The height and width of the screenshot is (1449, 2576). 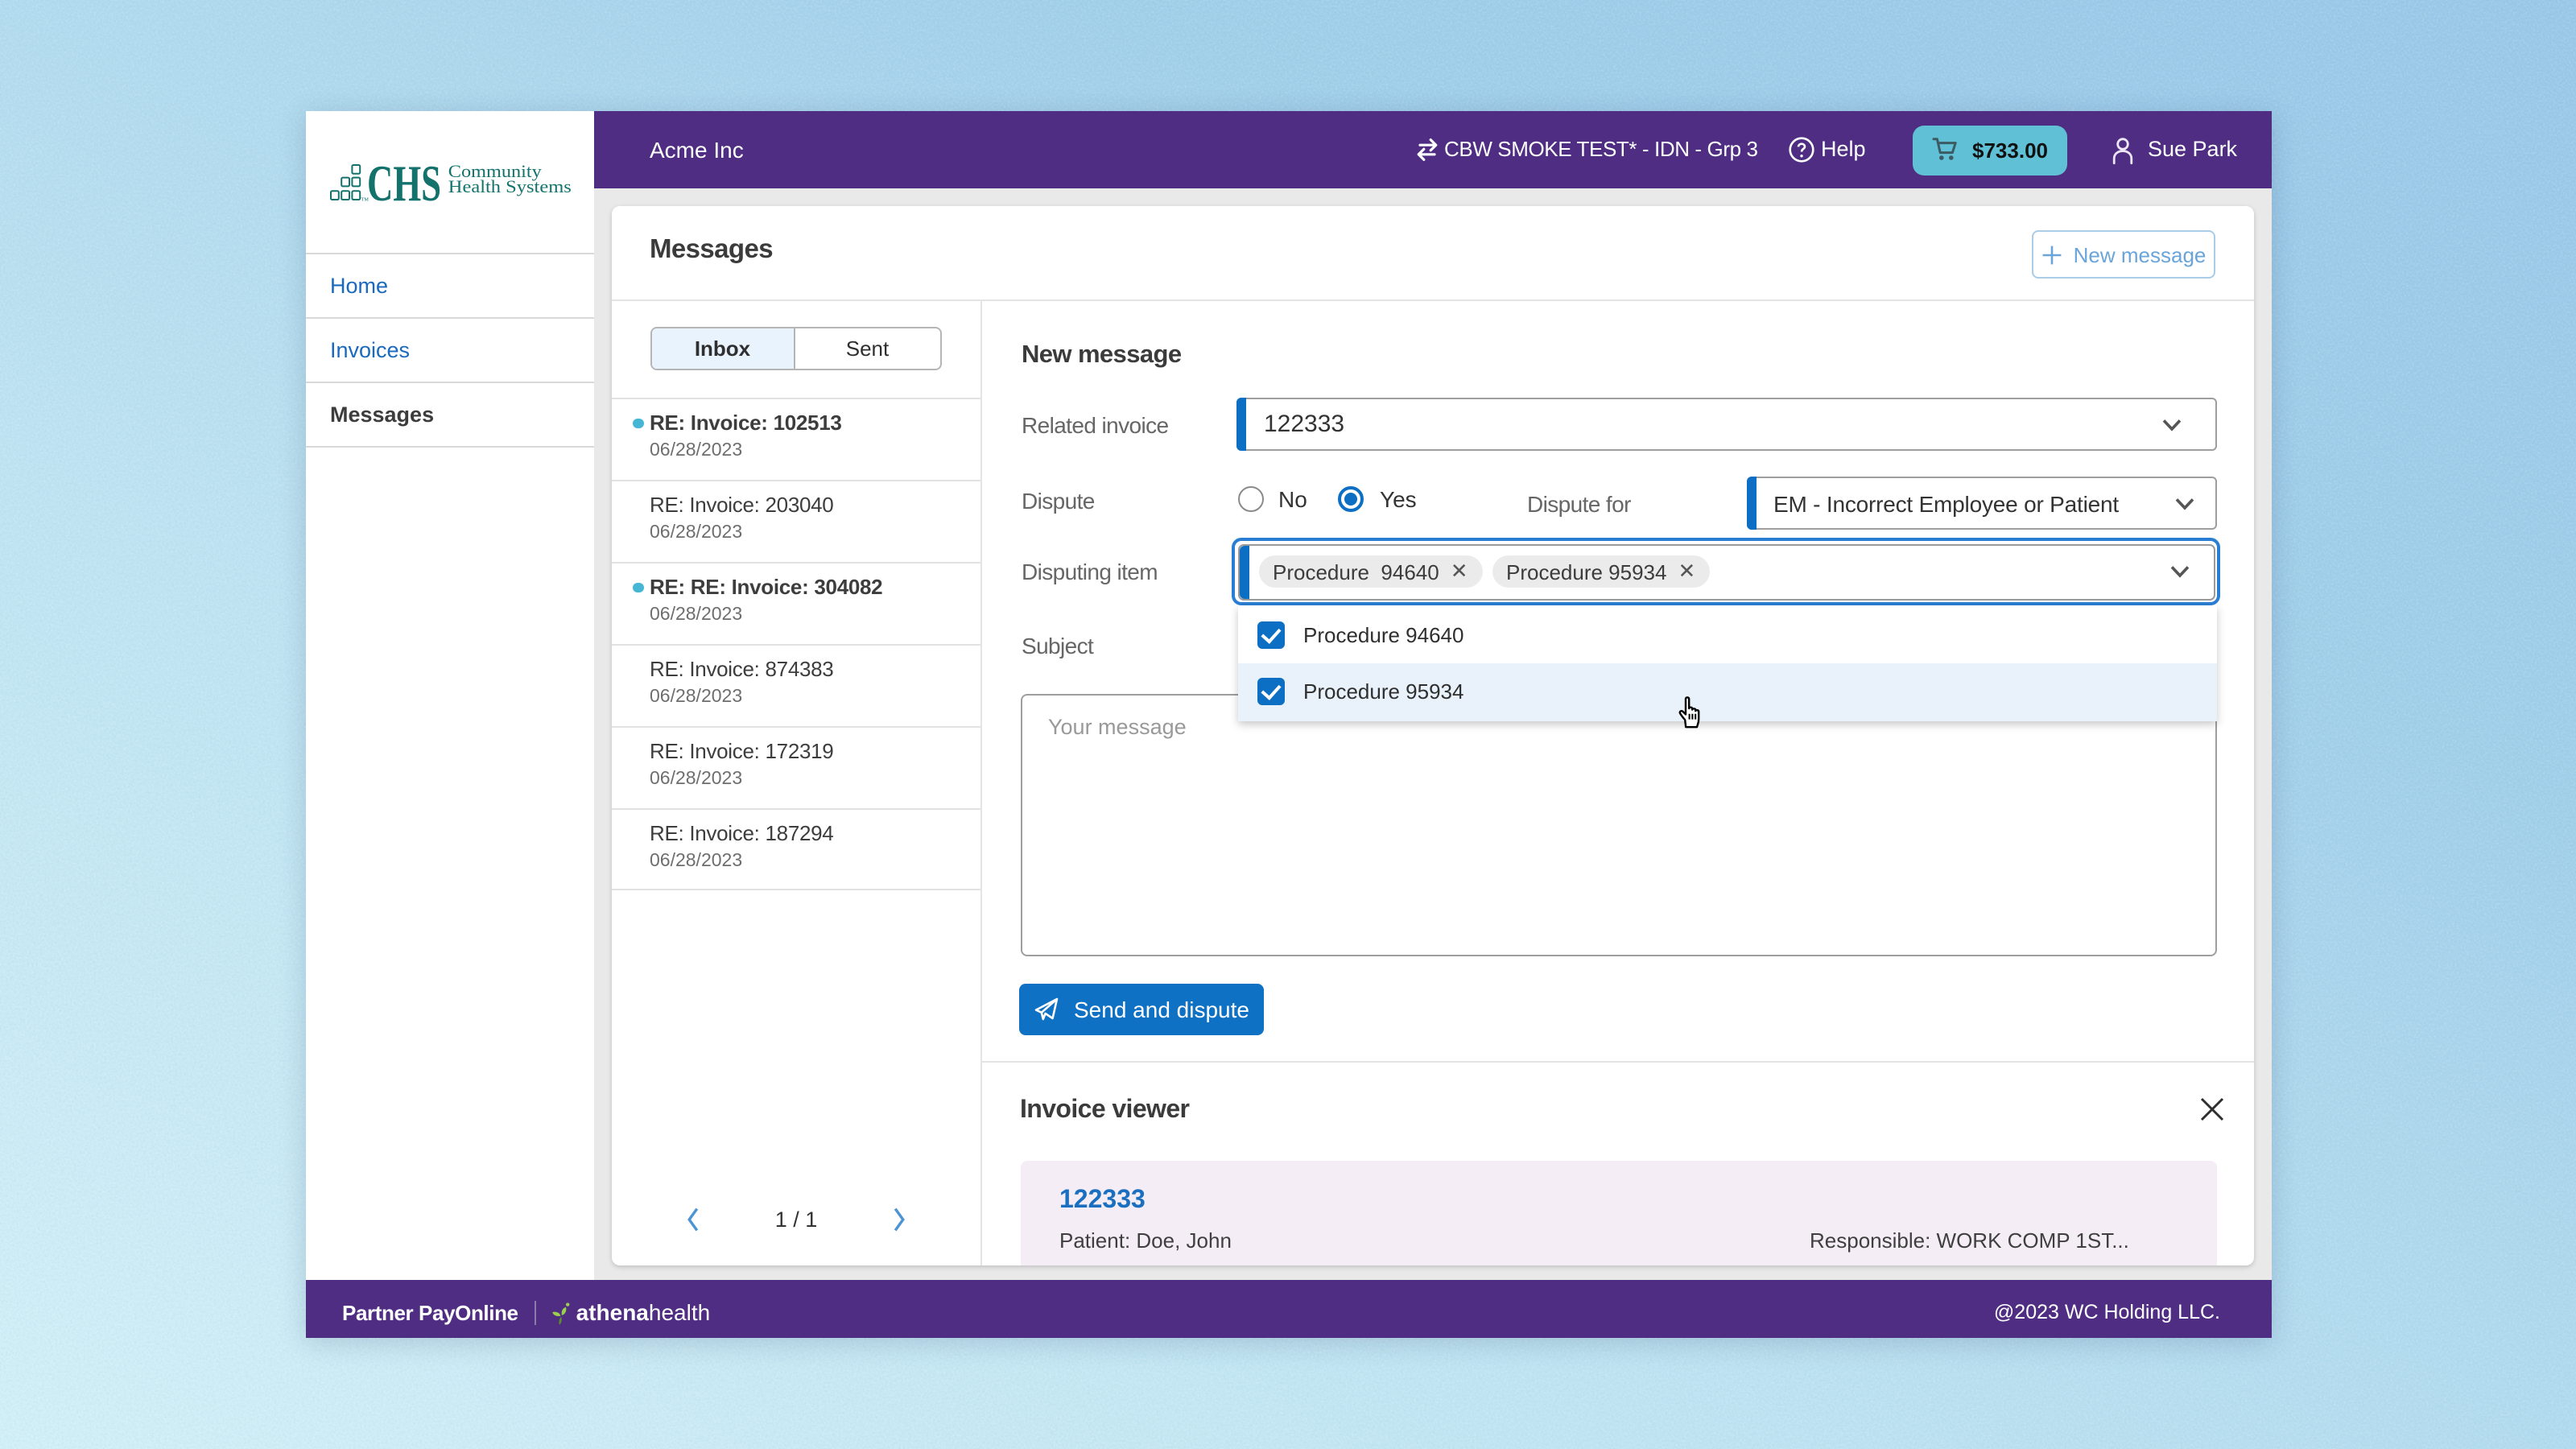 What do you see at coordinates (510, 185) in the screenshot?
I see `svg-text: Health Systems` at bounding box center [510, 185].